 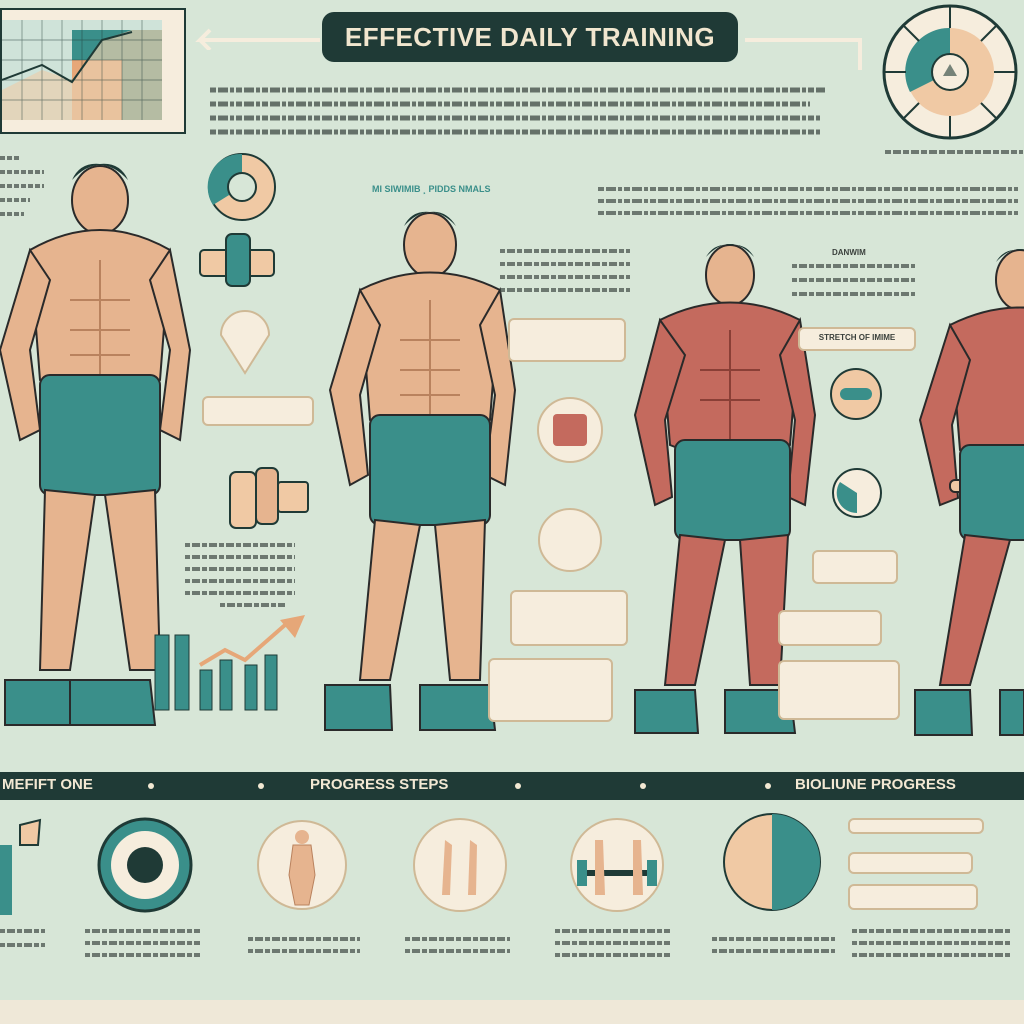 What do you see at coordinates (570, 540) in the screenshot?
I see `circle-badge-icon` at bounding box center [570, 540].